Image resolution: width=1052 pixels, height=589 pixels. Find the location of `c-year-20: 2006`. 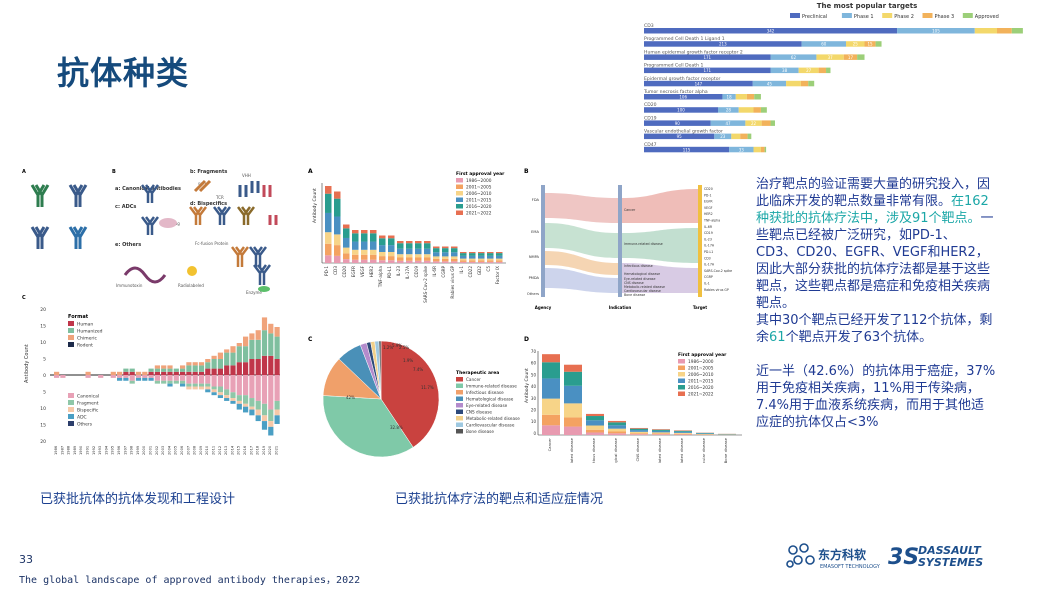

c-year-20: 2006 is located at coordinates (182, 450).